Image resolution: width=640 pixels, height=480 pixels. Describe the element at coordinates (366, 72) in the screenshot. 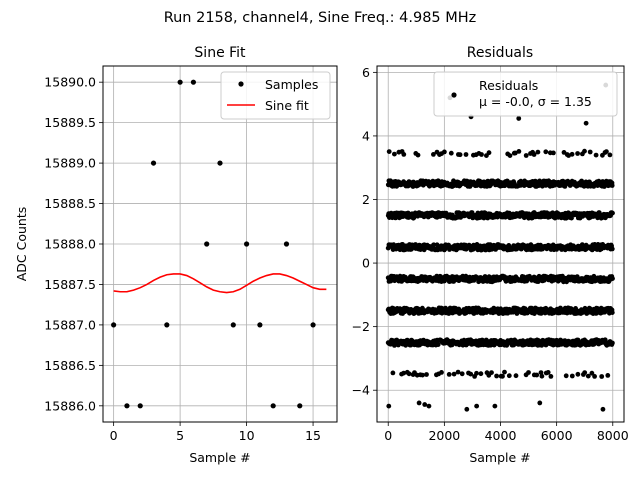

I see `residuals-y-tick-label: 6` at that location.